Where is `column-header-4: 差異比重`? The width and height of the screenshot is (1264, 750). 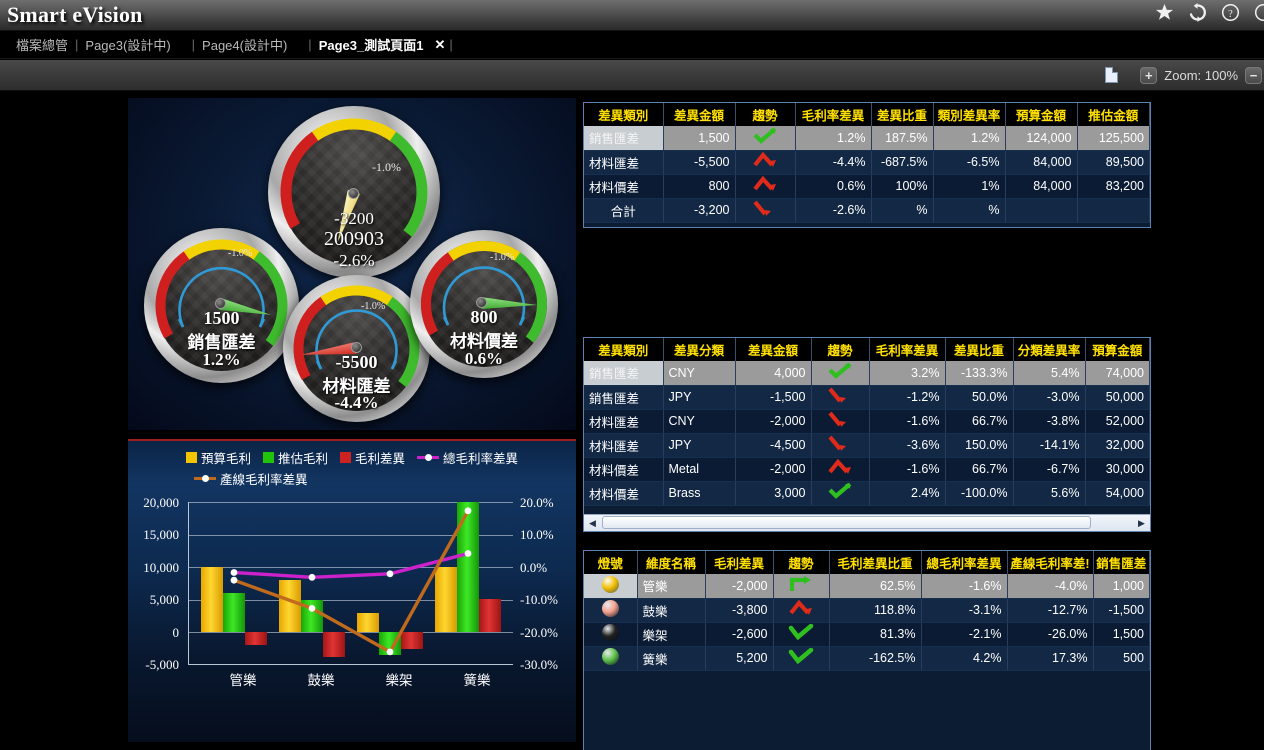
column-header-4: 差異比重 is located at coordinates (902, 114).